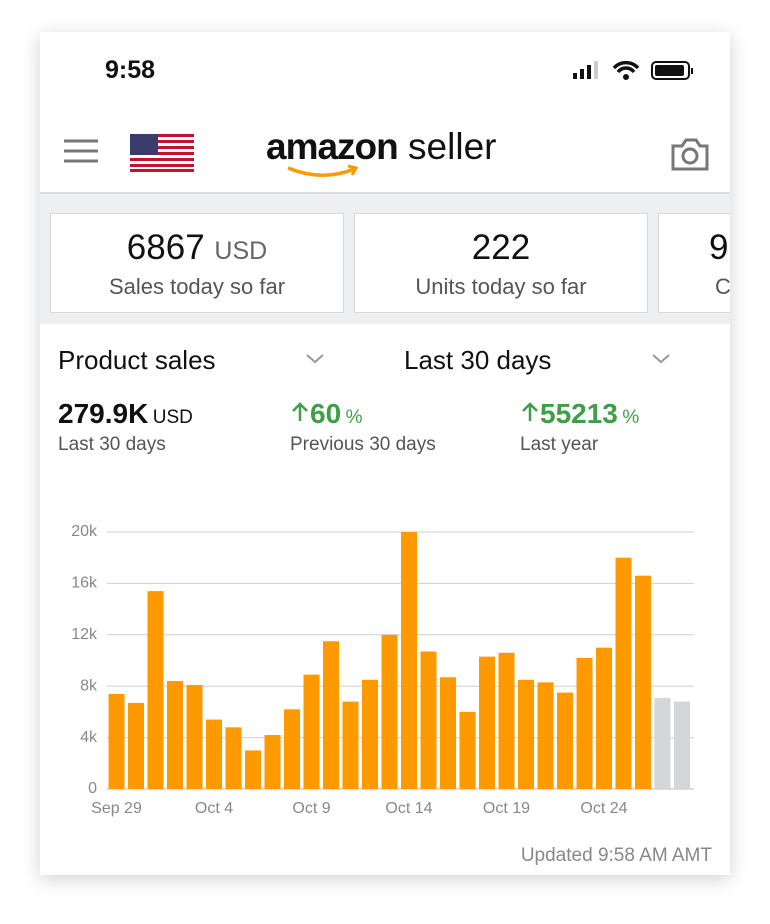  Describe the element at coordinates (92, 788) in the screenshot. I see `y-tick-label: 0` at that location.